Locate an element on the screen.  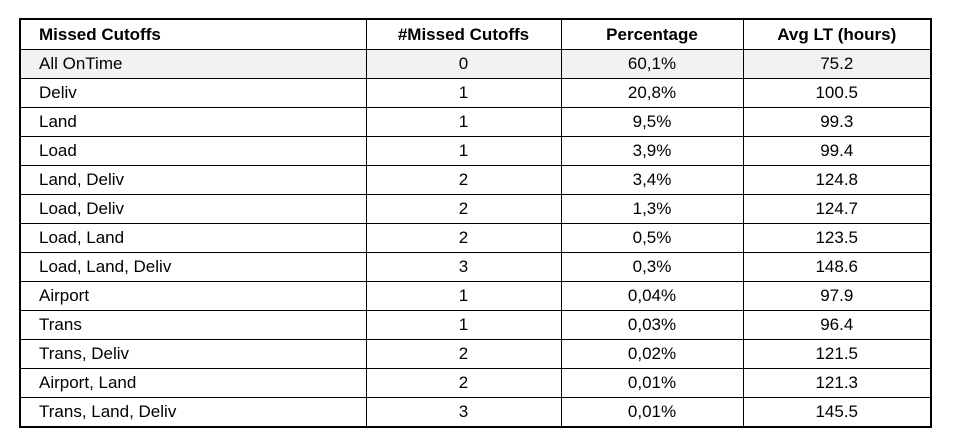
table-row: Load 1 3,9% 99.4 is located at coordinates (475, 151).